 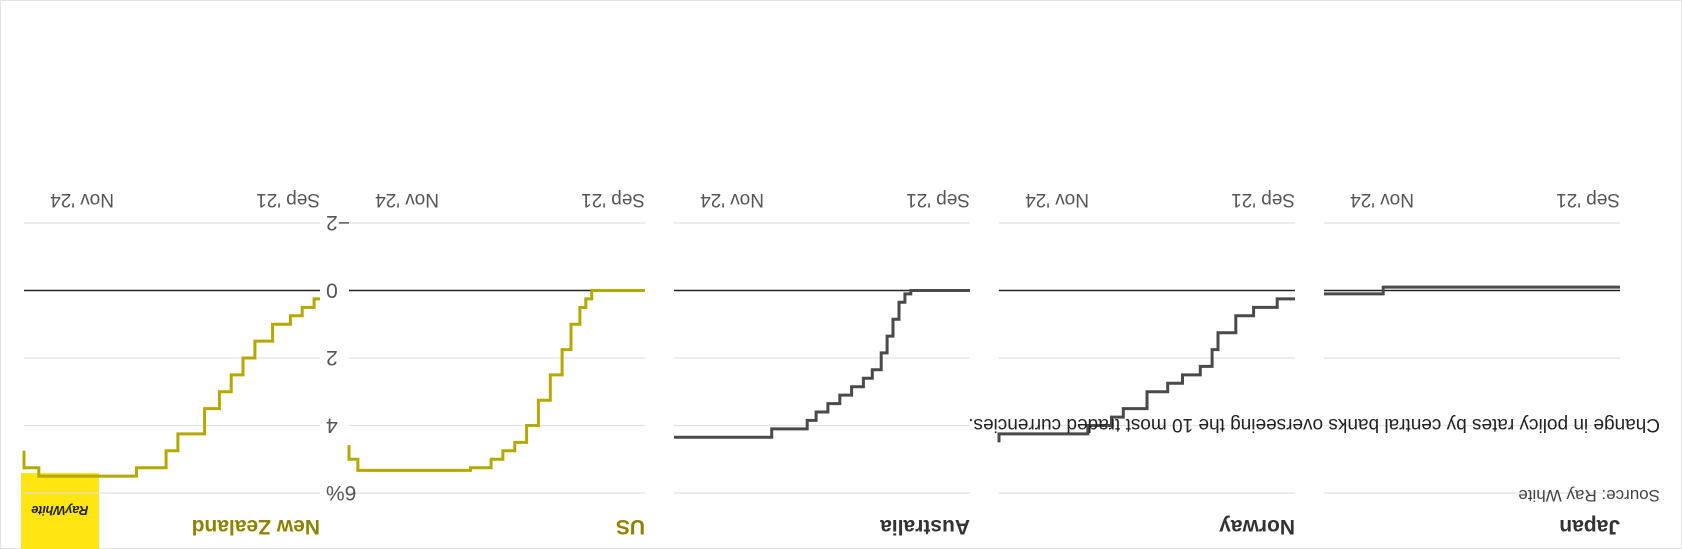 What do you see at coordinates (925, 526) in the screenshot?
I see `panel-title: Australia` at bounding box center [925, 526].